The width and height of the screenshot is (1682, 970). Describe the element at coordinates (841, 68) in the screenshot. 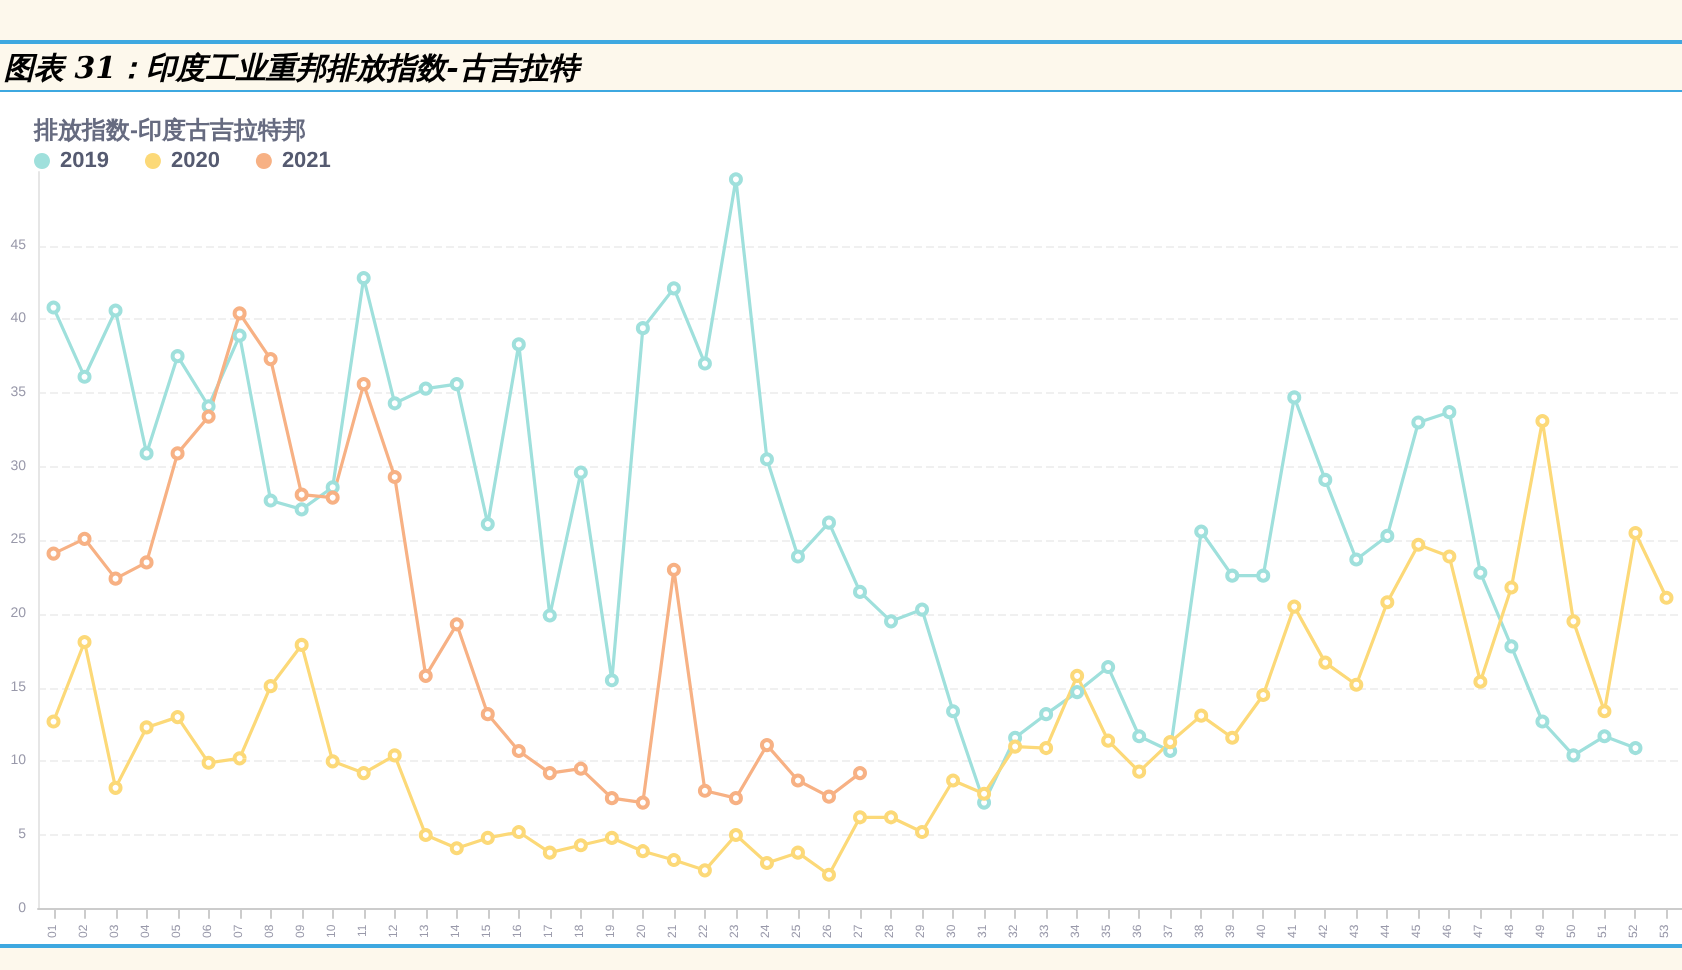

I see `chart-title: 图表 31：印度工业重邦排放指数-古吉拉特` at that location.